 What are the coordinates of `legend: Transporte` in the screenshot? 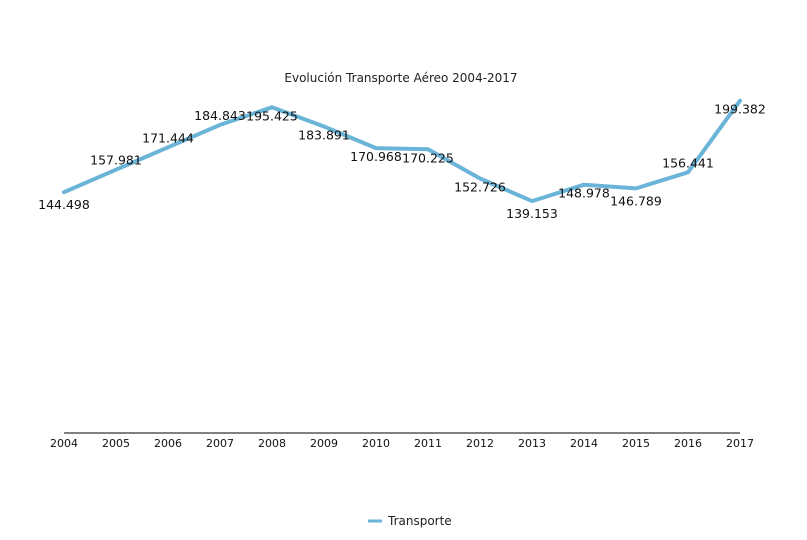 It's located at (410, 521).